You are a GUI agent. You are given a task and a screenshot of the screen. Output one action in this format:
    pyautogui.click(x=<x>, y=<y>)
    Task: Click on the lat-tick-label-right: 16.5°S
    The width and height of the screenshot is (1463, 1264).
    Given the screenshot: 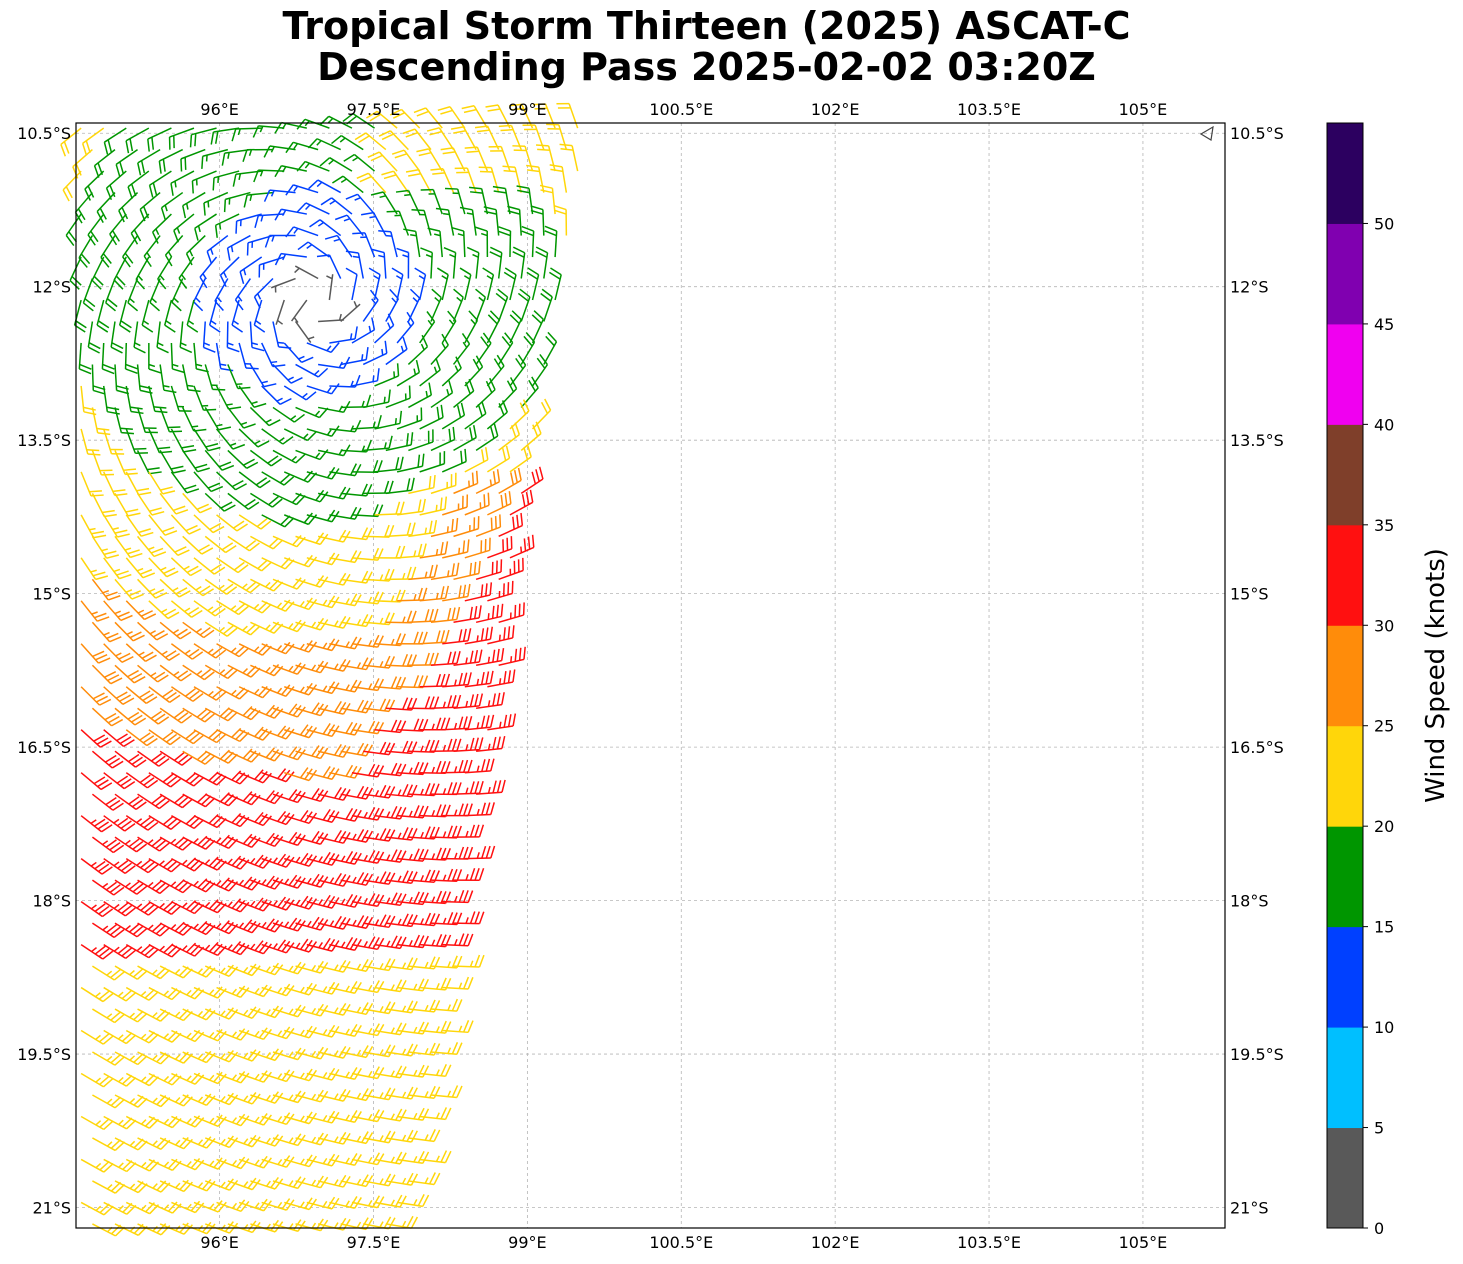 What is the action you would take?
    pyautogui.click(x=1257, y=747)
    